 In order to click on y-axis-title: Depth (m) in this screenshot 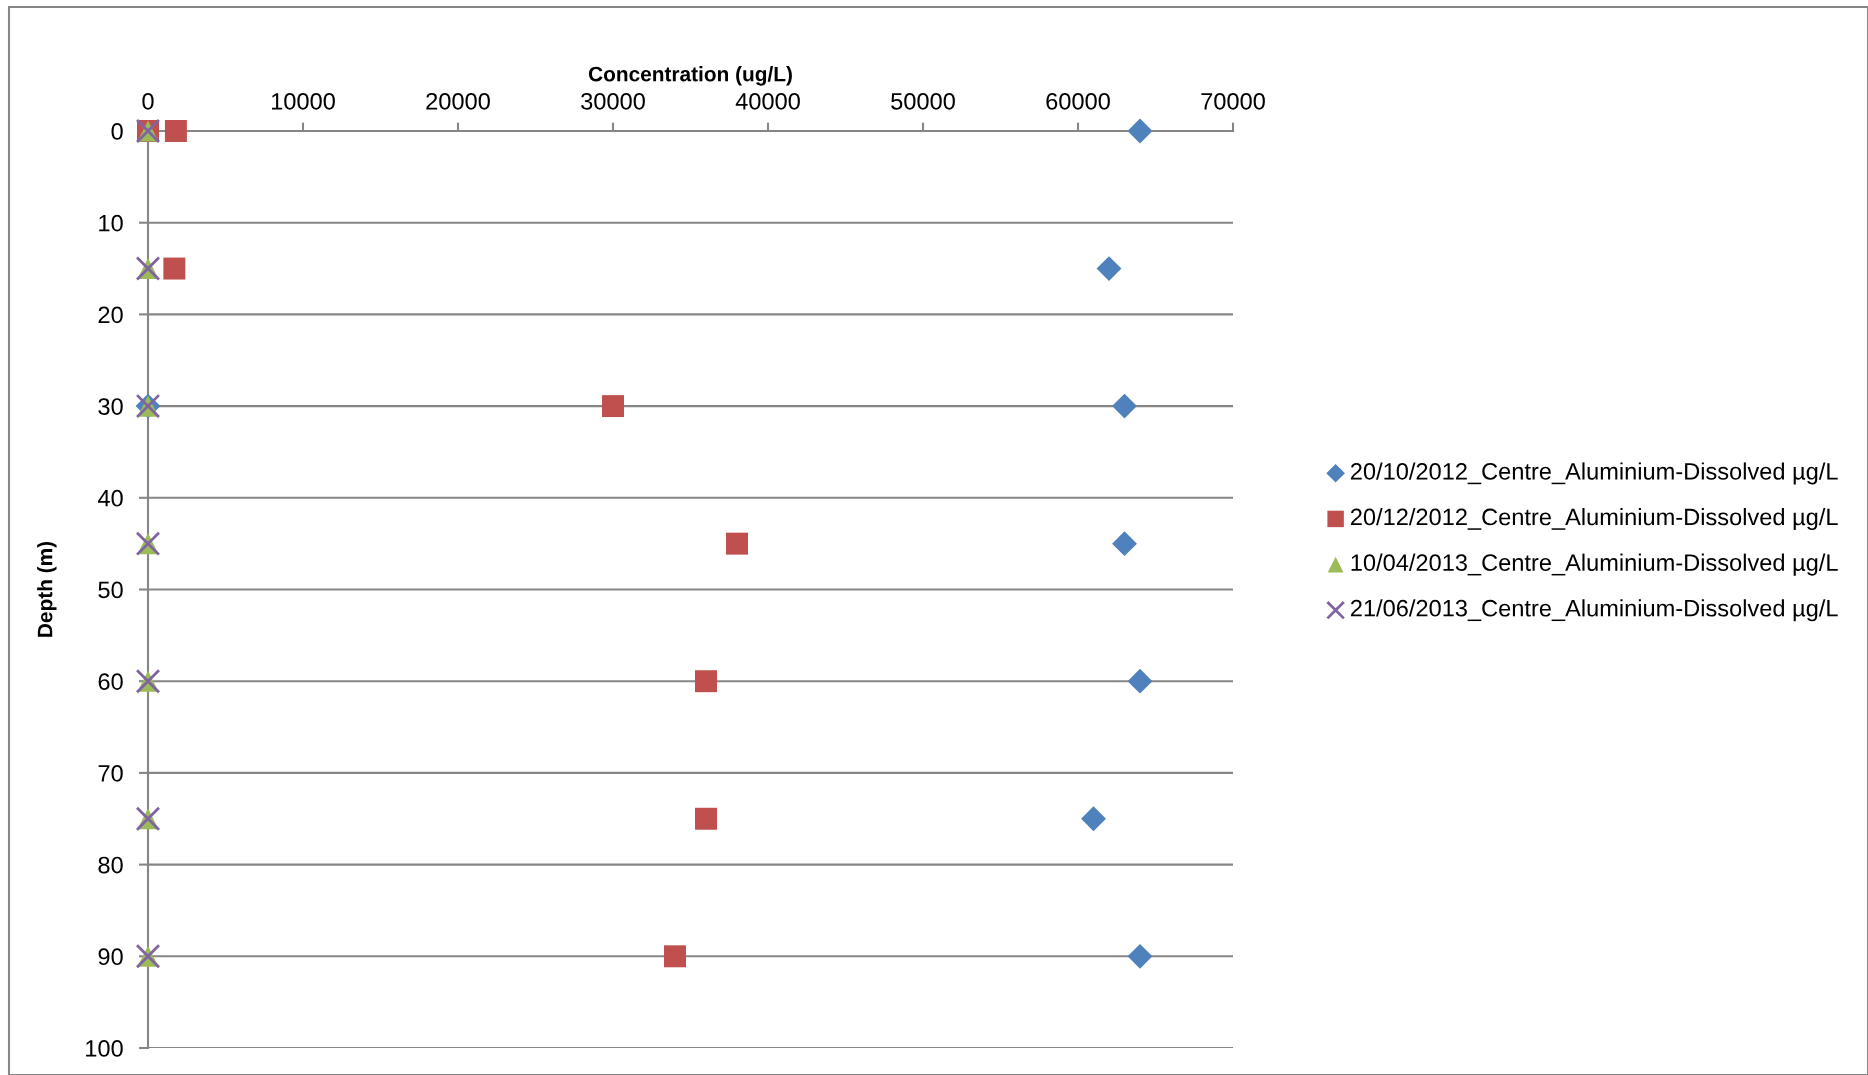, I will do `click(47, 589)`.